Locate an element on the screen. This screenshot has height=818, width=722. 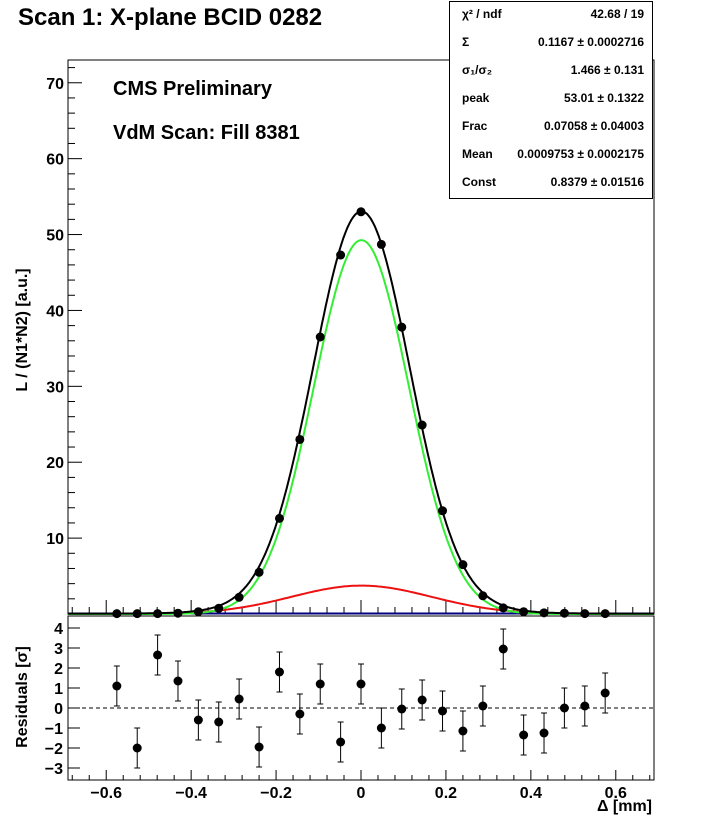
stat-value: 42.68 / 19 is located at coordinates (617, 14).